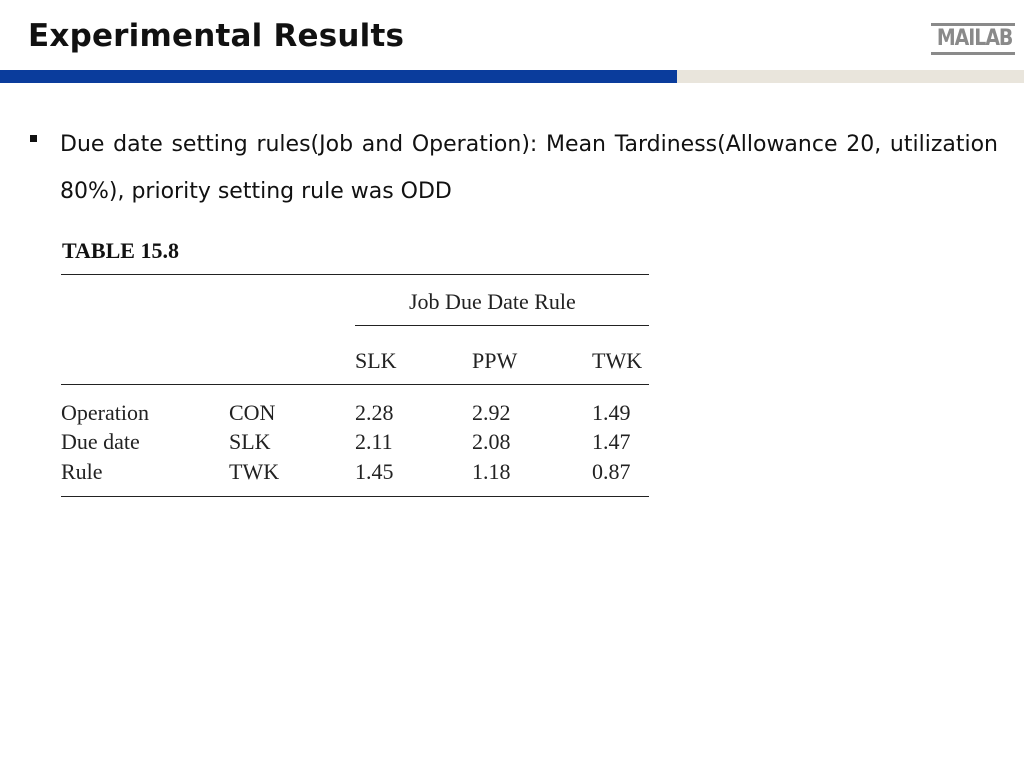  I want to click on slide-title: Experimental Results, so click(216, 36).